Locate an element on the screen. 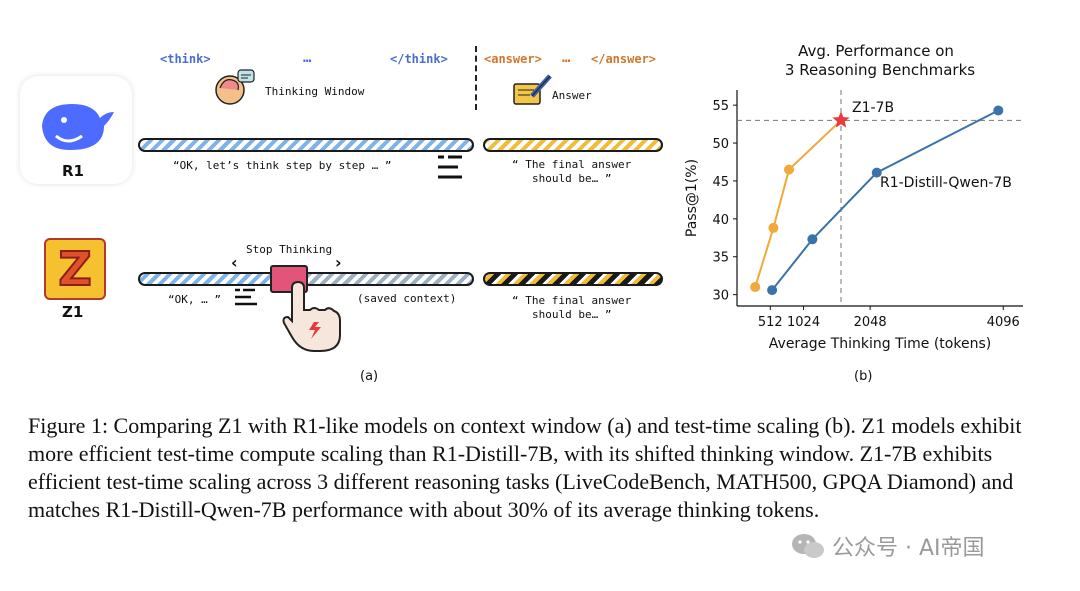  text-lines-icon is located at coordinates (450, 167).